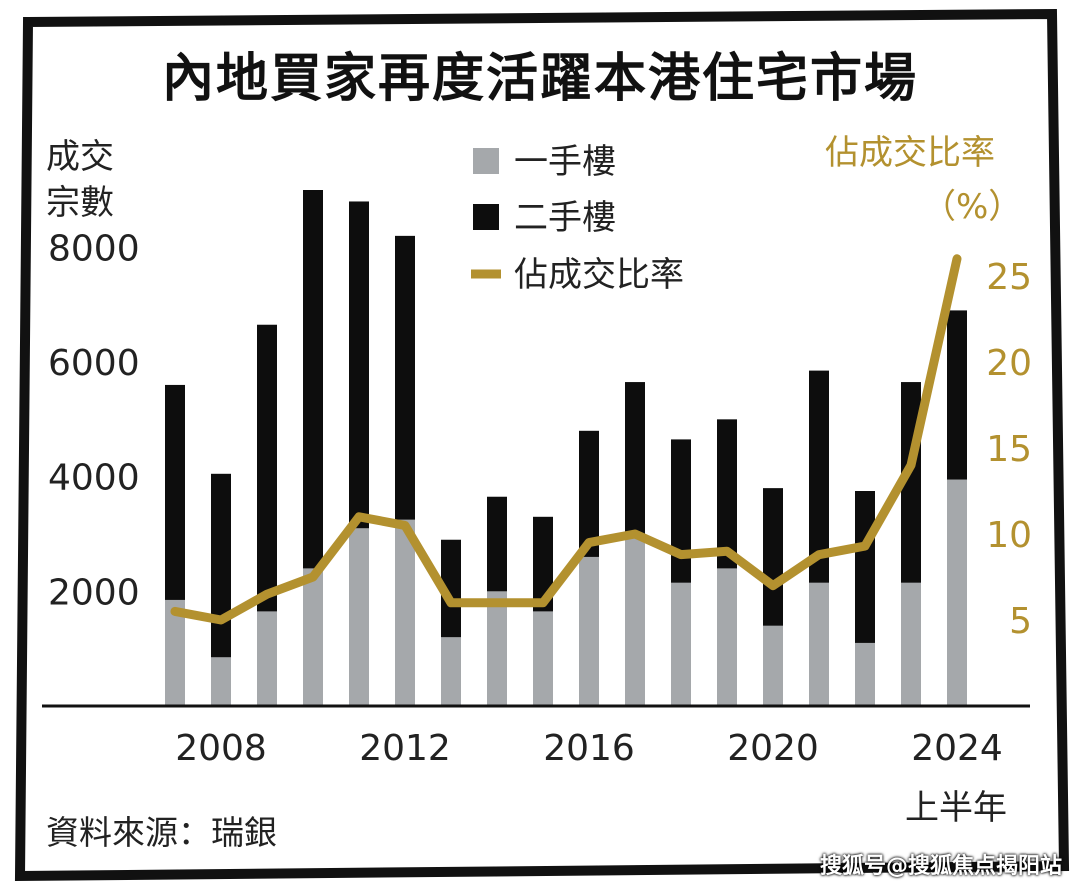 Image resolution: width=1080 pixels, height=888 pixels. What do you see at coordinates (497, 648) in the screenshot?
I see `bar-first-hand-2014` at bounding box center [497, 648].